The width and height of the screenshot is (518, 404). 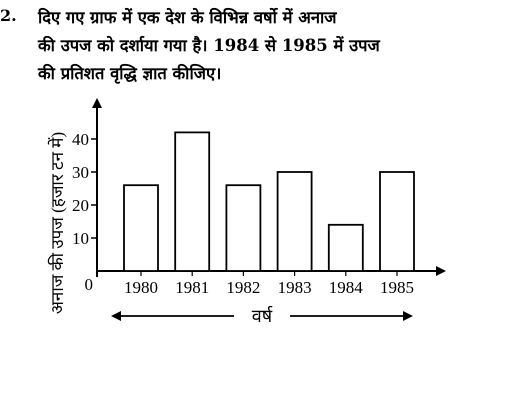 I want to click on y-tick-label-30: 30, so click(x=80, y=172).